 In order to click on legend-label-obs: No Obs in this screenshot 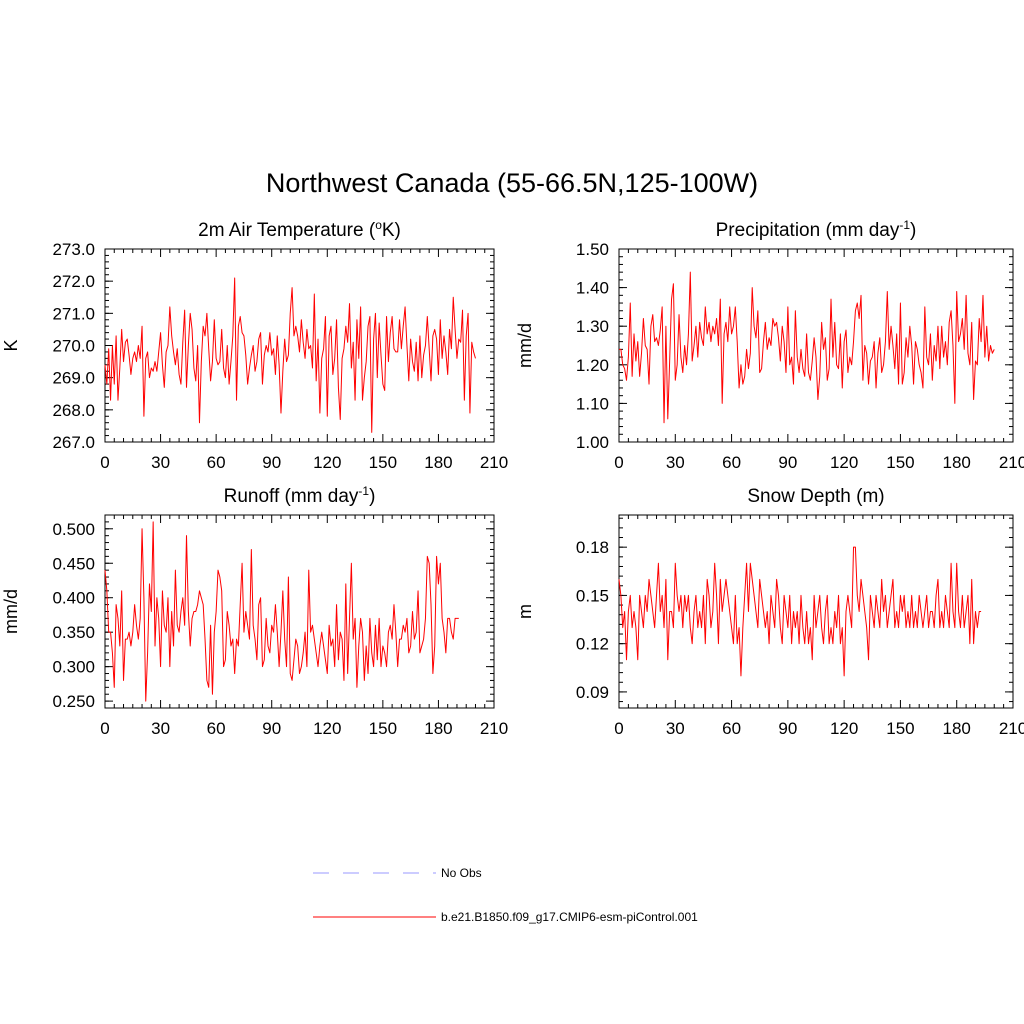, I will do `click(461, 873)`.